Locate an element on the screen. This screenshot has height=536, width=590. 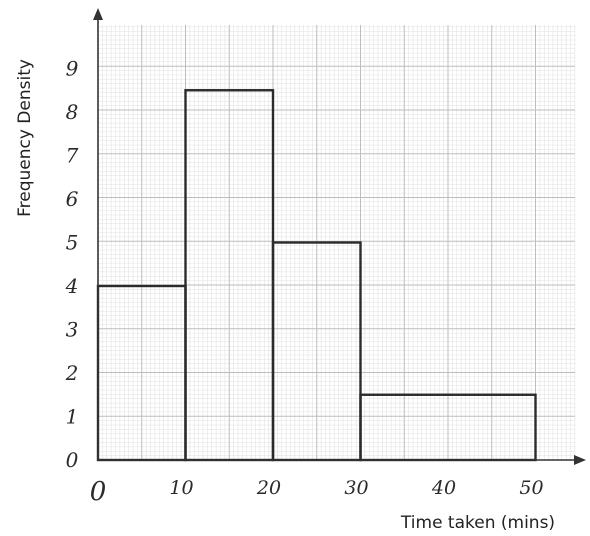
y-tick-label: 3 is located at coordinates (72, 330).